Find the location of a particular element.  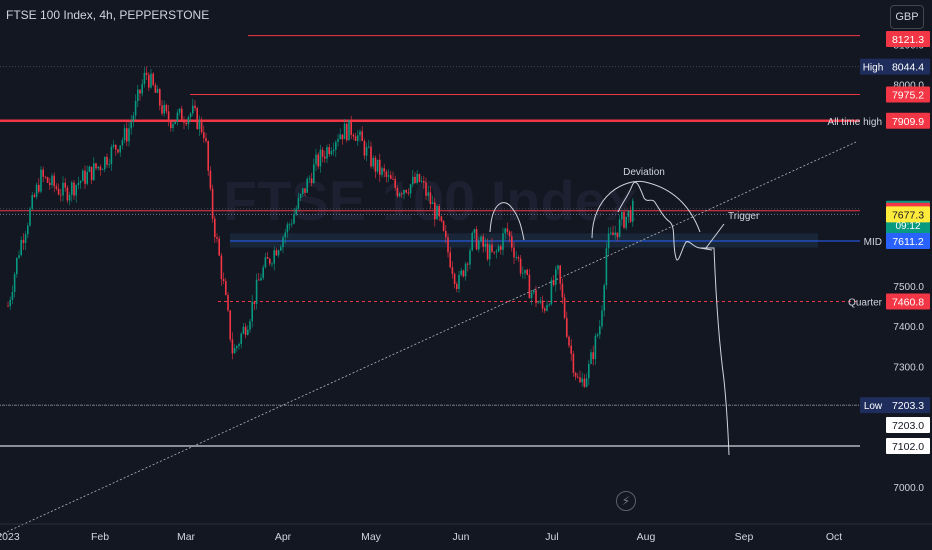

price-tick: 7500.0 is located at coordinates (908, 287).